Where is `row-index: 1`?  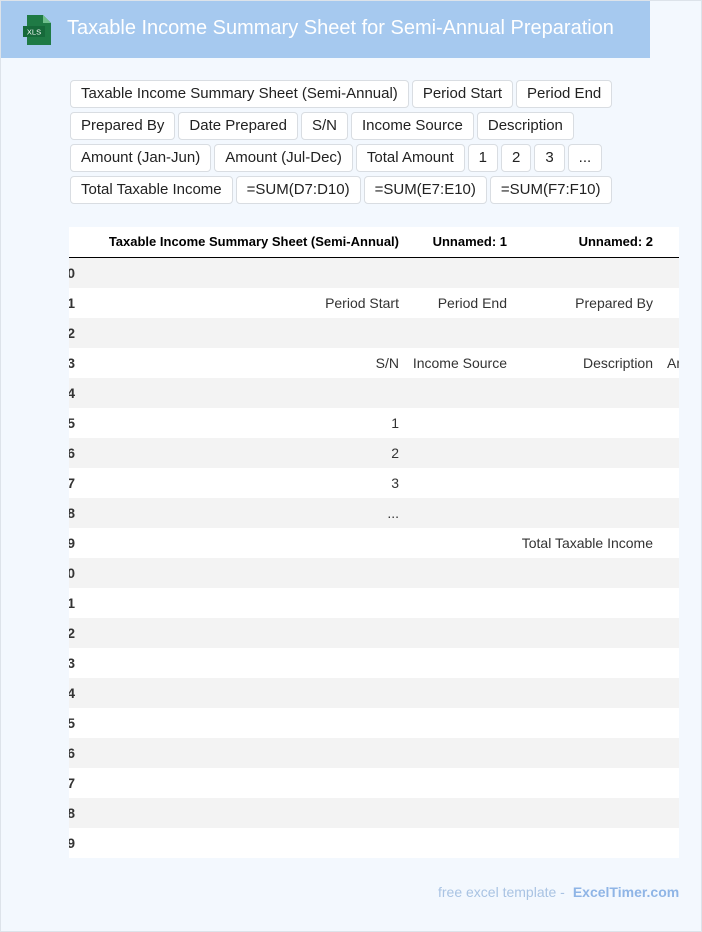
row-index: 1 is located at coordinates (72, 303).